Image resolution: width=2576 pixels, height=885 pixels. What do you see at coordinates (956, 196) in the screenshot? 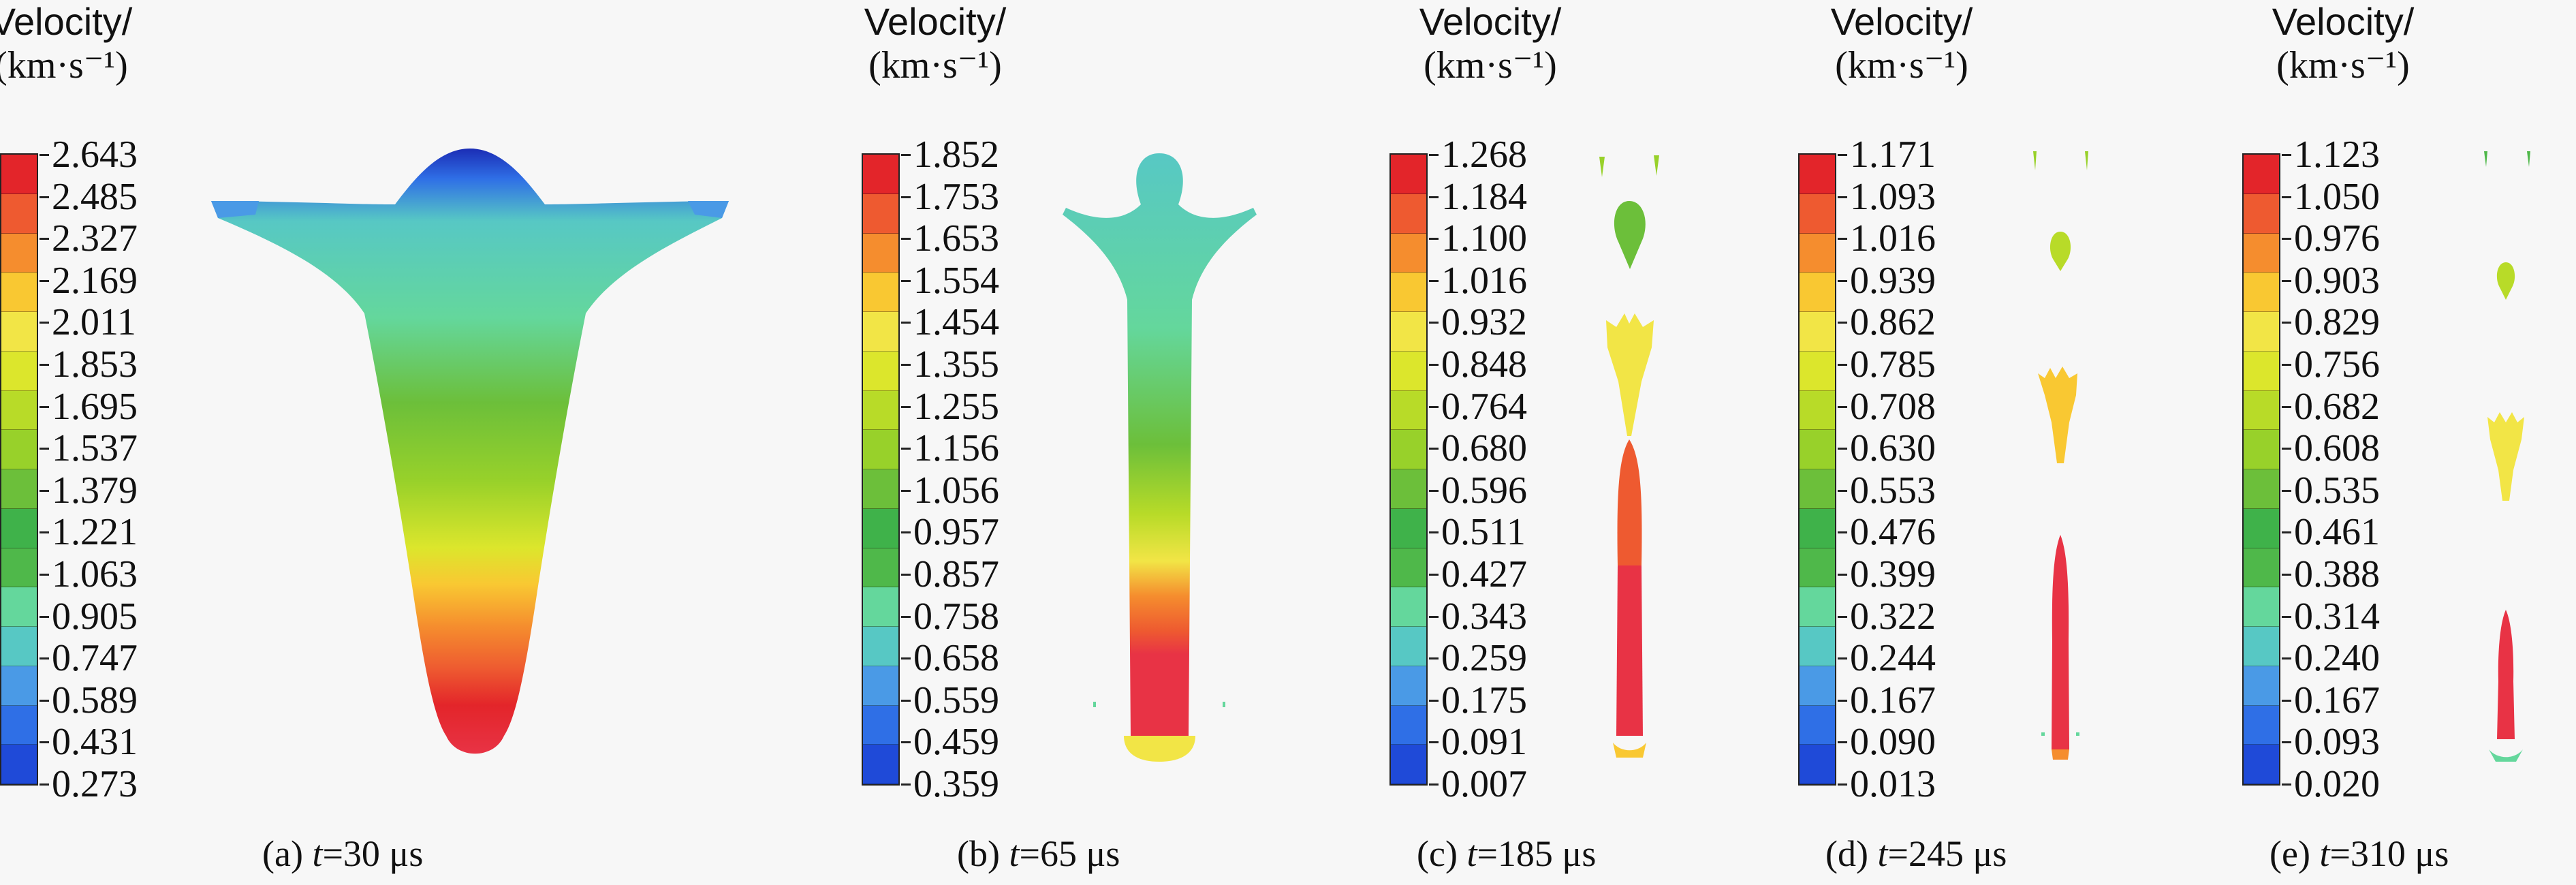
I see `tick-label: 1.753` at bounding box center [956, 196].